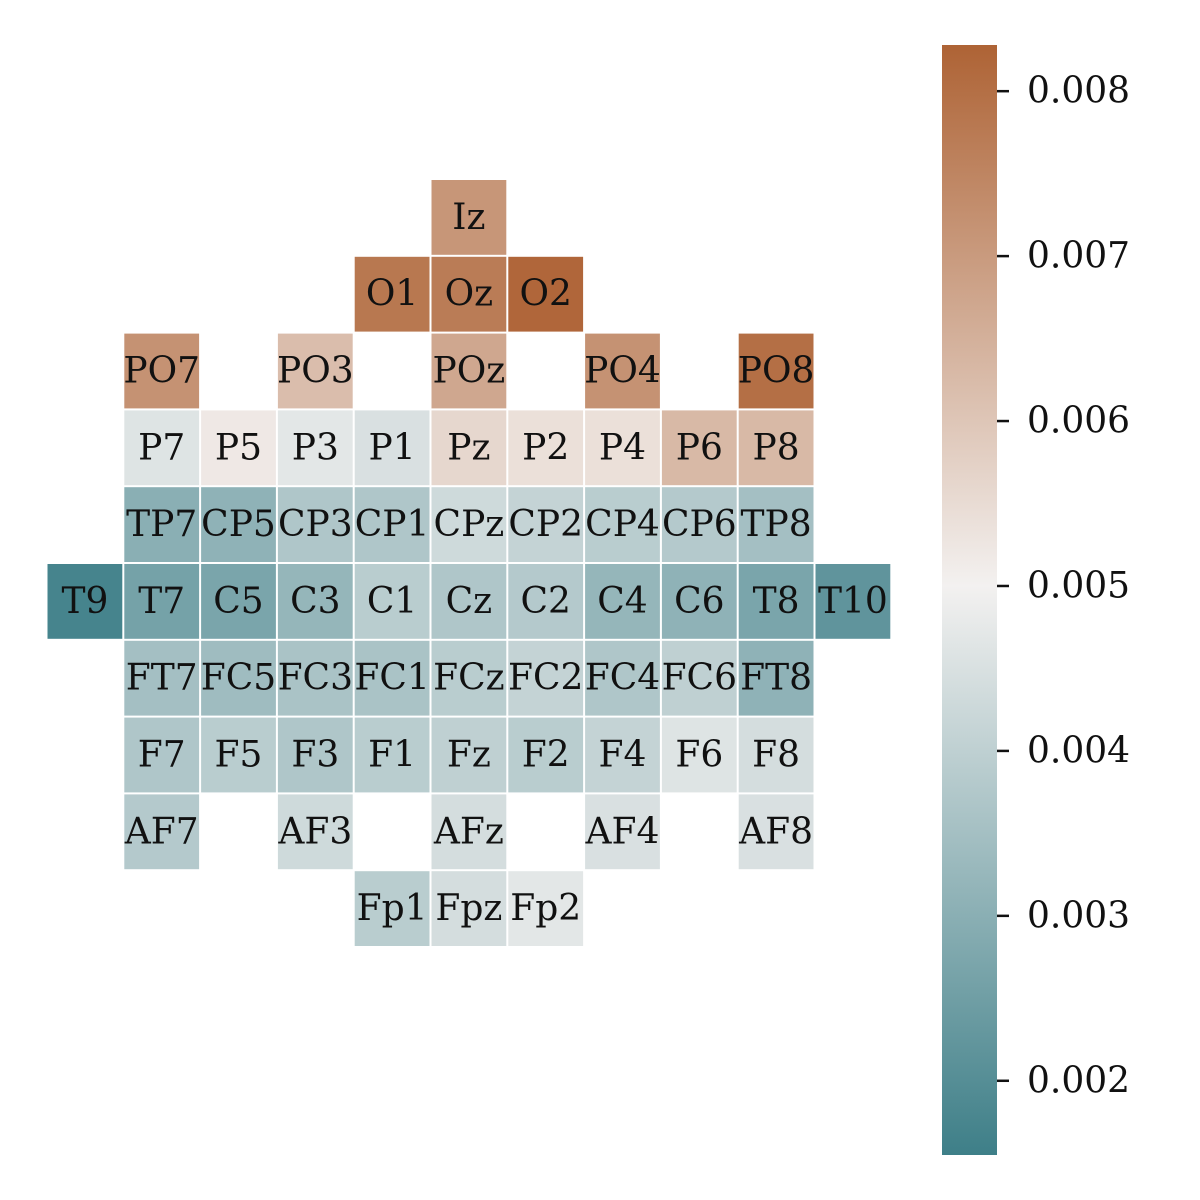 The image size is (1200, 1200). Describe the element at coordinates (162, 755) in the screenshot. I see `electrode-label: F7` at that location.